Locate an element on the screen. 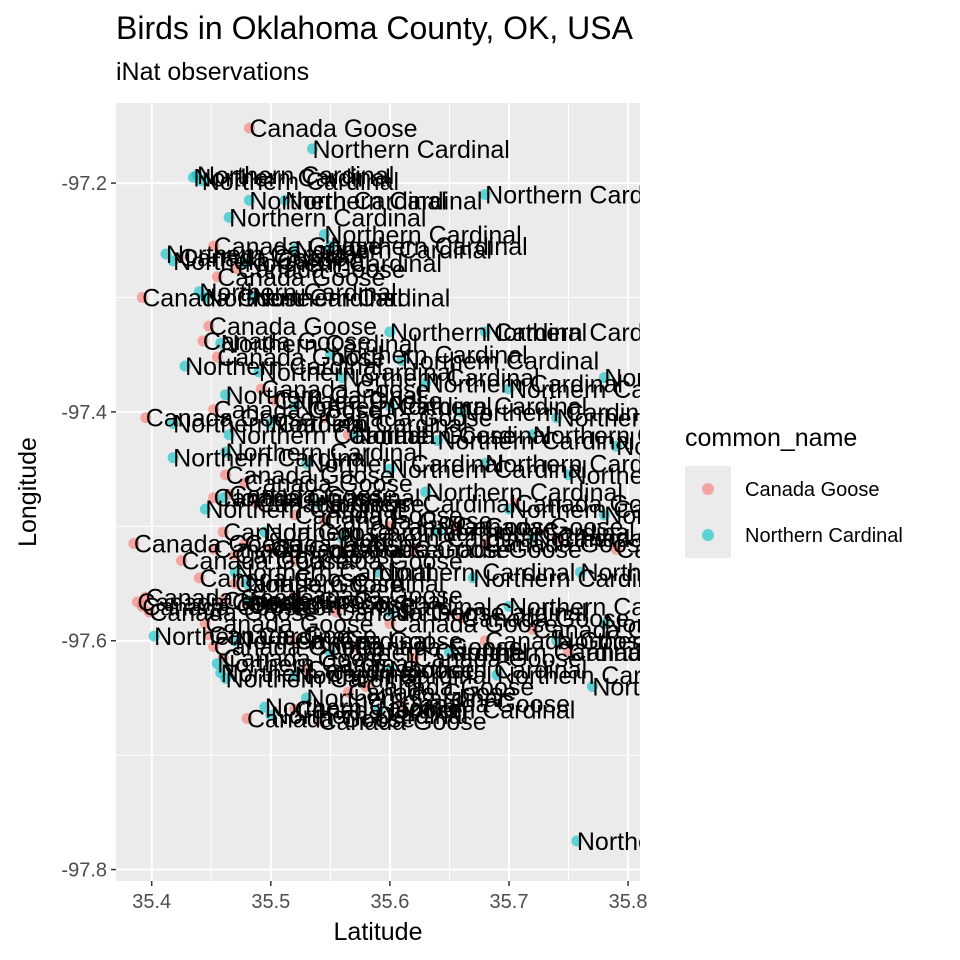 The height and width of the screenshot is (960, 960). y-tick-label: -97.4 is located at coordinates (84, 413).